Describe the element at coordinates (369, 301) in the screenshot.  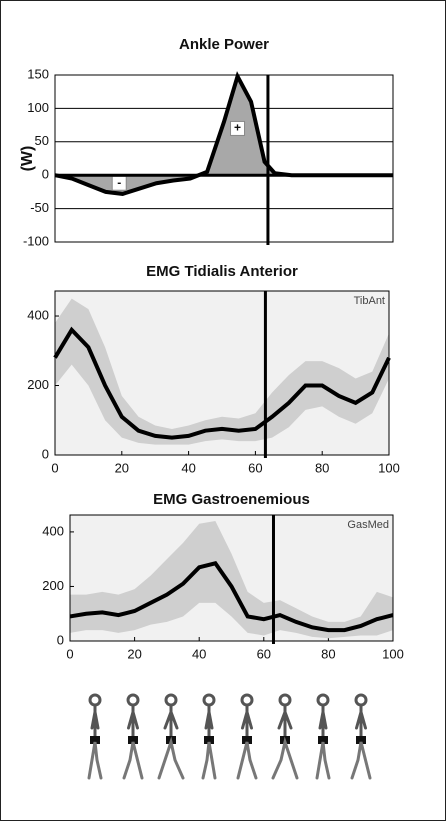
I see `series-label: TibAnt` at that location.